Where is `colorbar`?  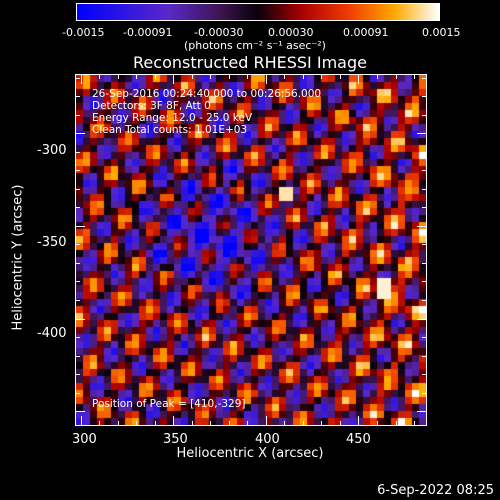 colorbar is located at coordinates (258, 12).